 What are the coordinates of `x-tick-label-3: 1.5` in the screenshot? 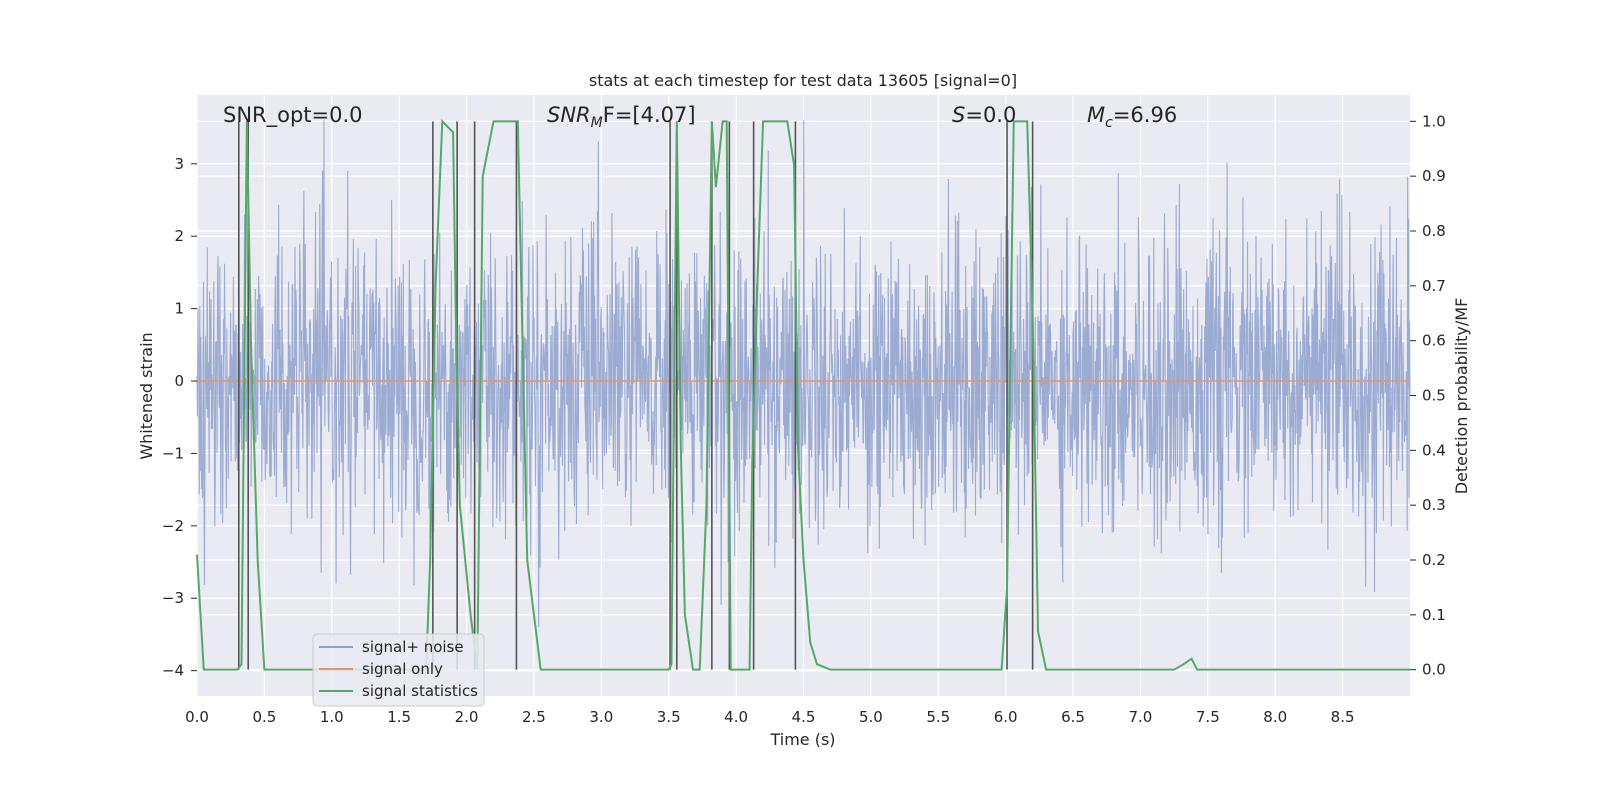 It's located at (399, 717).